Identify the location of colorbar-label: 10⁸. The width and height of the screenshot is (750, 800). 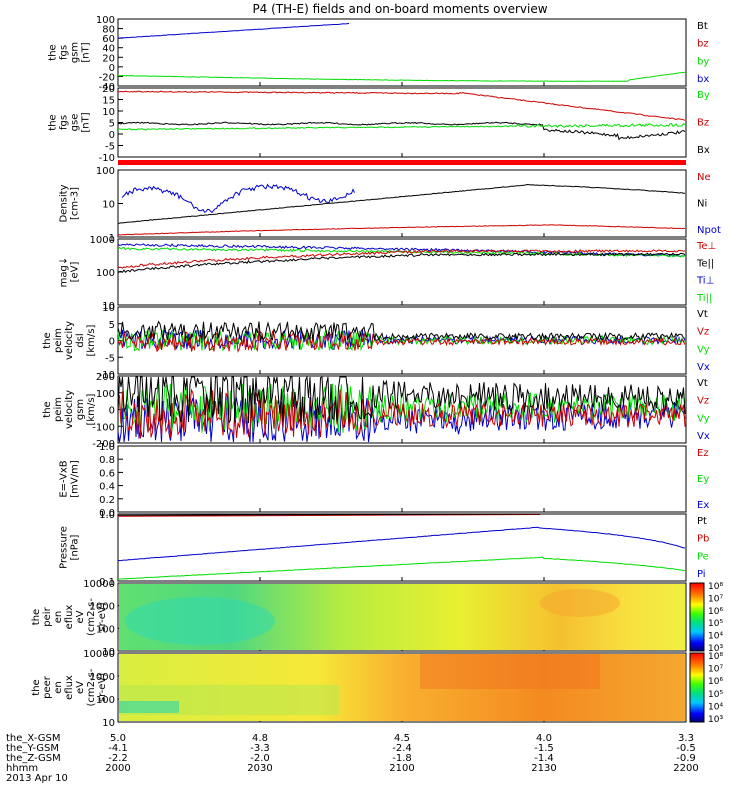
(715, 587).